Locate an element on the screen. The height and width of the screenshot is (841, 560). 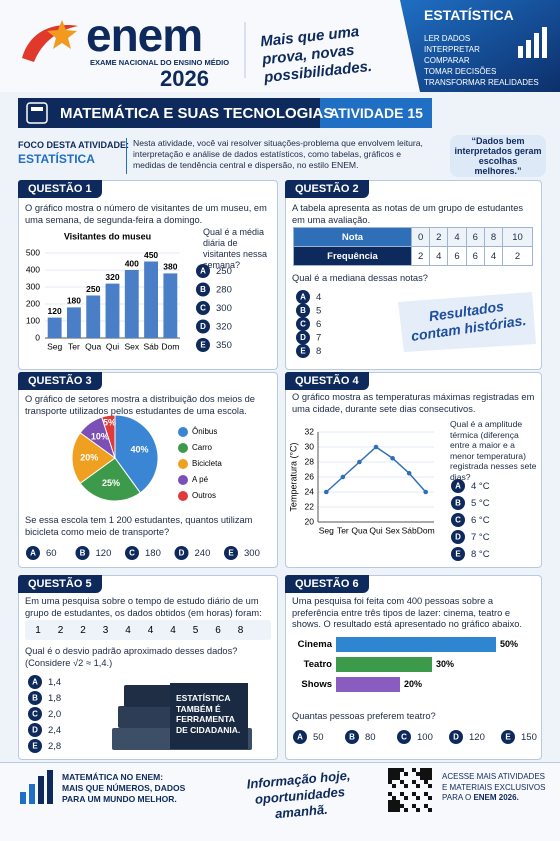
year: 2026 is located at coordinates (184, 78).